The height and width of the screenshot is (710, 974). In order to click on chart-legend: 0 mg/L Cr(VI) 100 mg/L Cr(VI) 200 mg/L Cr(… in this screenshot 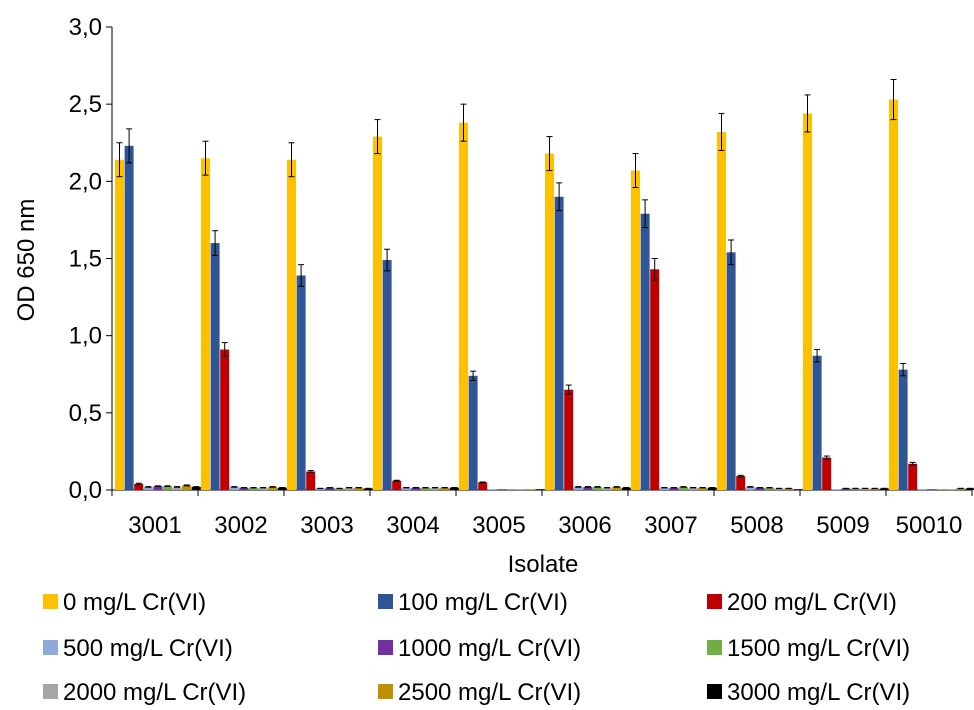, I will do `click(476, 647)`.